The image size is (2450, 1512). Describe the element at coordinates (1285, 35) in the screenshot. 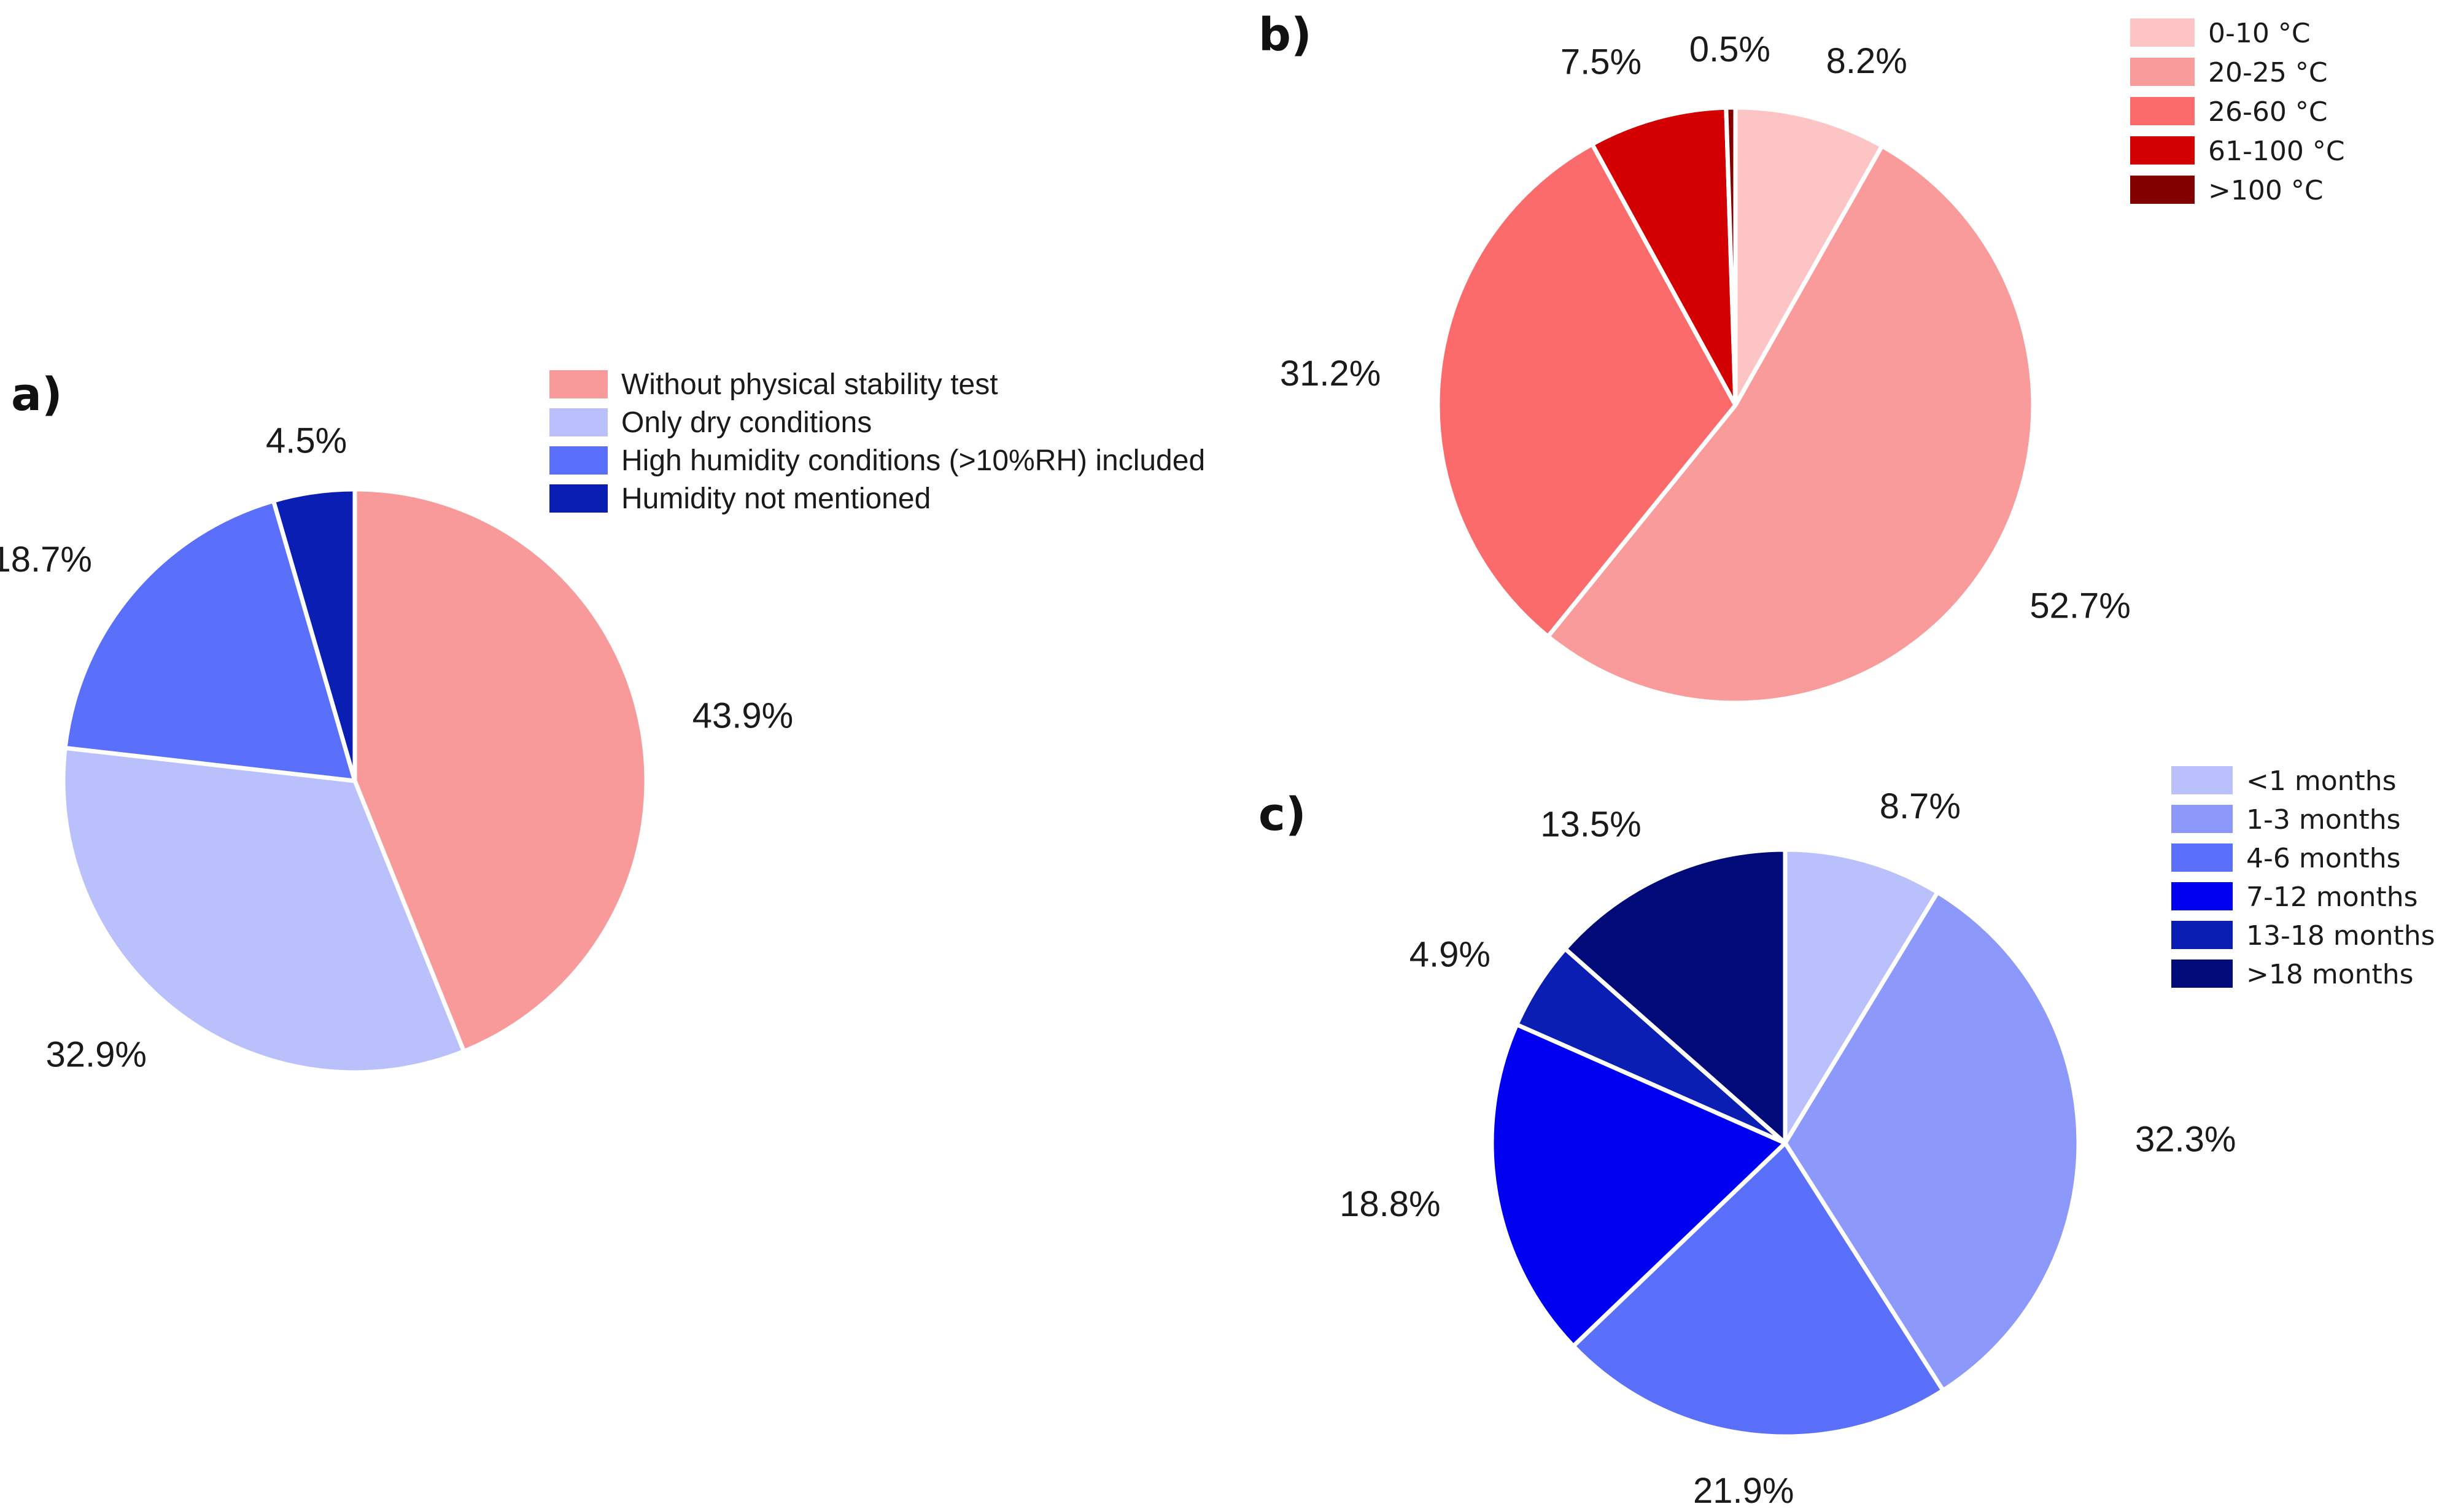

I see `panel-b-letter: b)` at that location.